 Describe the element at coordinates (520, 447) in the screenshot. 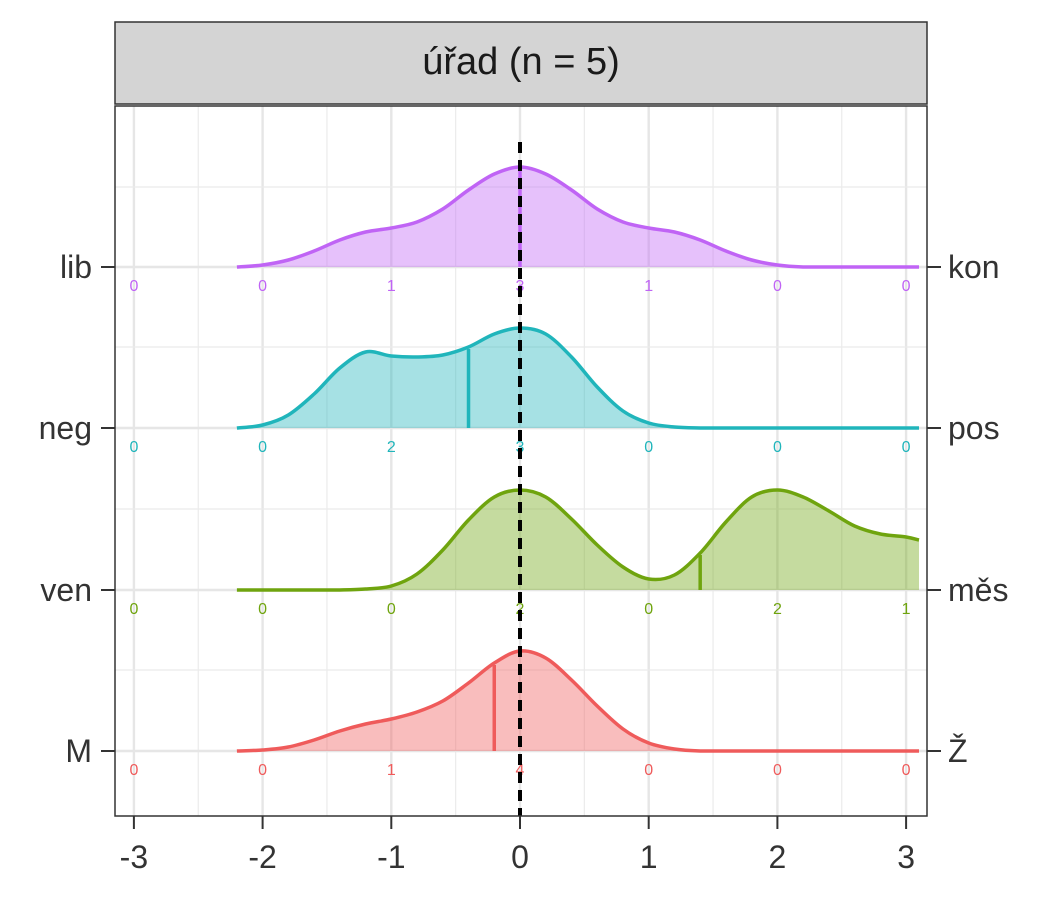

I see `count-label: 3` at that location.